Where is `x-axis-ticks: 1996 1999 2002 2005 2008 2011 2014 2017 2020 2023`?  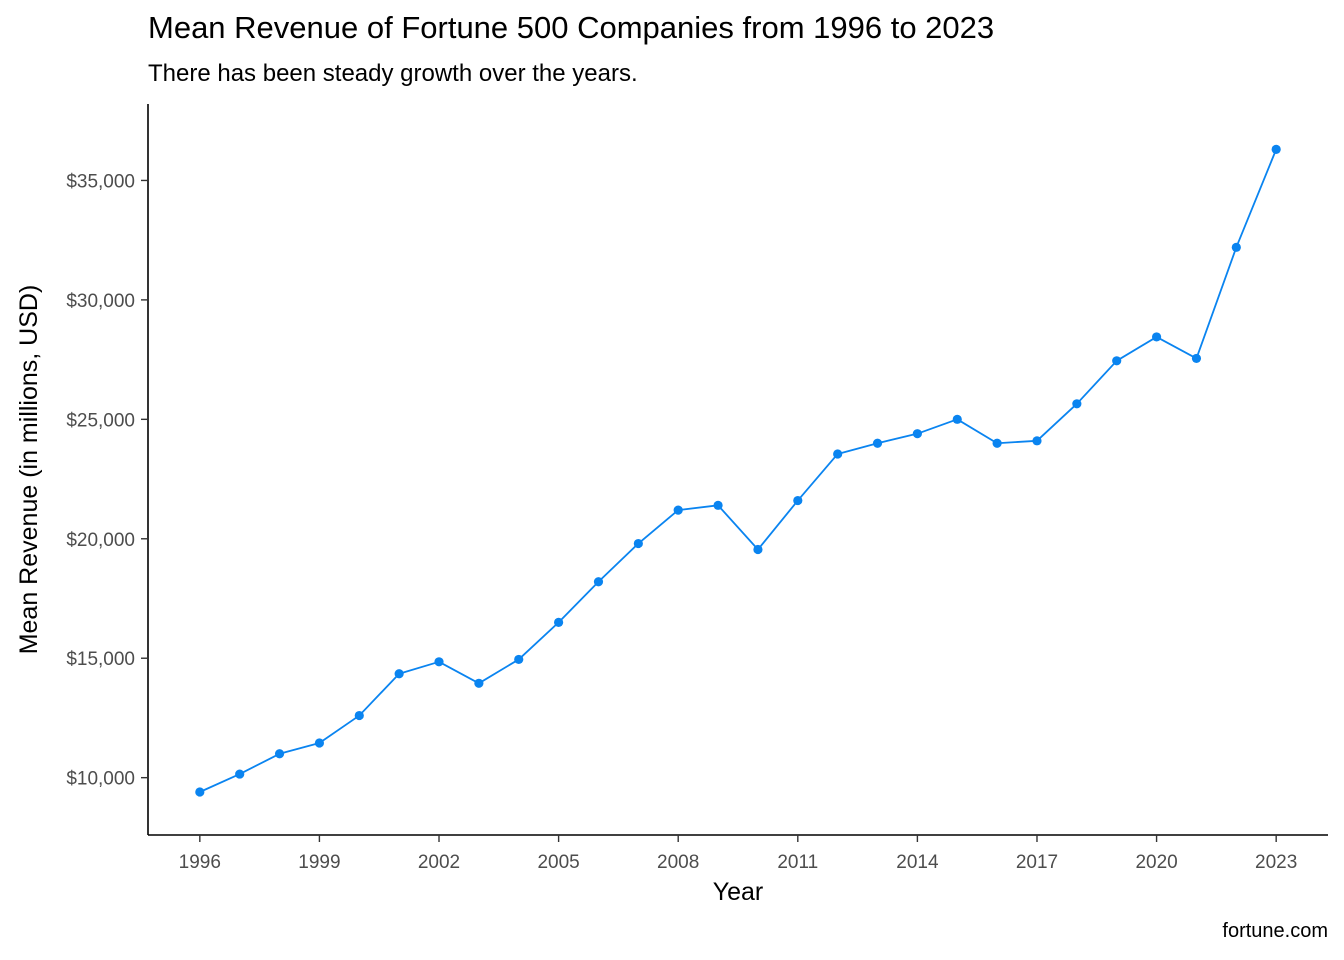 x-axis-ticks: 1996 1999 2002 2005 2008 2011 2014 2017 2020 2023 is located at coordinates (738, 854).